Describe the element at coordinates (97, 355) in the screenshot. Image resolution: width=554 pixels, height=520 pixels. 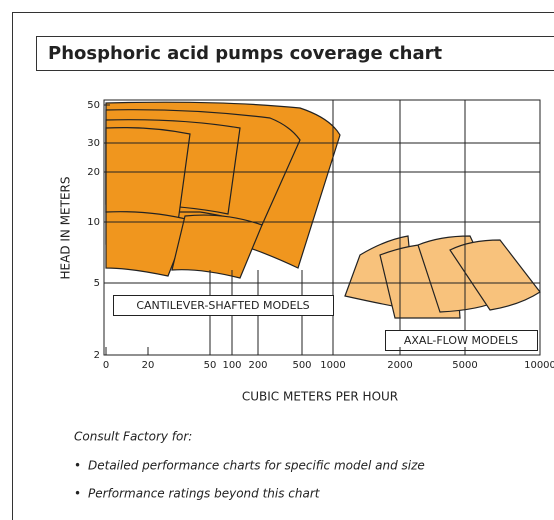
I see `y-tick-label: 2` at that location.